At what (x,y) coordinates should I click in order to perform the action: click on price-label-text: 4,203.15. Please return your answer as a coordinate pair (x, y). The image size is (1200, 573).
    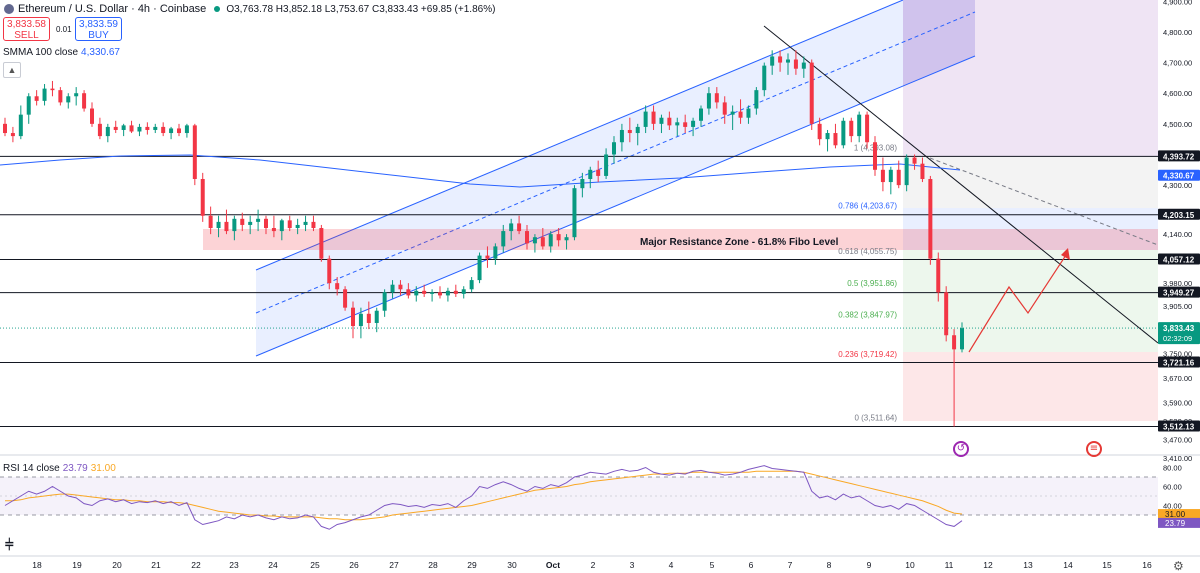
    Looking at the image, I should click on (1179, 215).